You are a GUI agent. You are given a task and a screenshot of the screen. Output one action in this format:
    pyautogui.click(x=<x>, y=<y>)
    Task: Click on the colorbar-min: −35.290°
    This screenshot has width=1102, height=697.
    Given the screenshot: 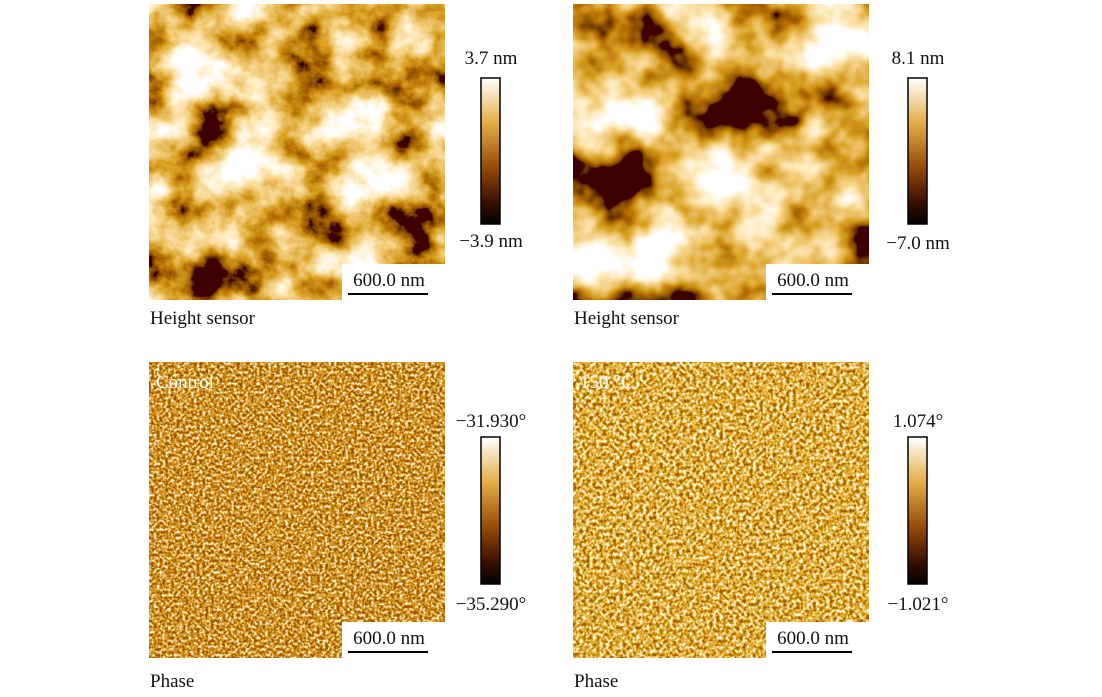 What is the action you would take?
    pyautogui.click(x=491, y=604)
    